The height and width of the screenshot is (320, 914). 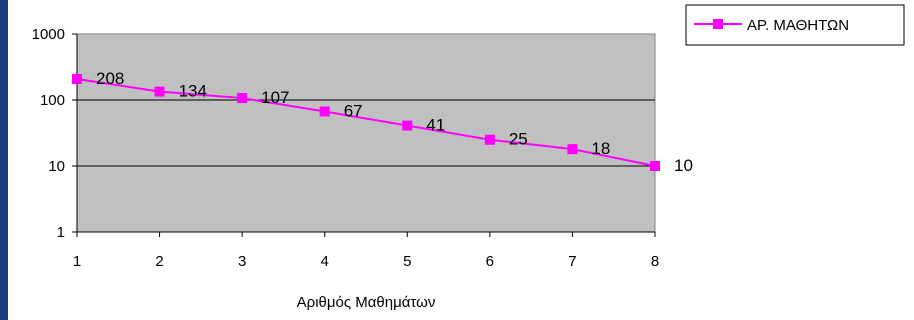 What do you see at coordinates (193, 91) in the screenshot?
I see `data-label: 134` at bounding box center [193, 91].